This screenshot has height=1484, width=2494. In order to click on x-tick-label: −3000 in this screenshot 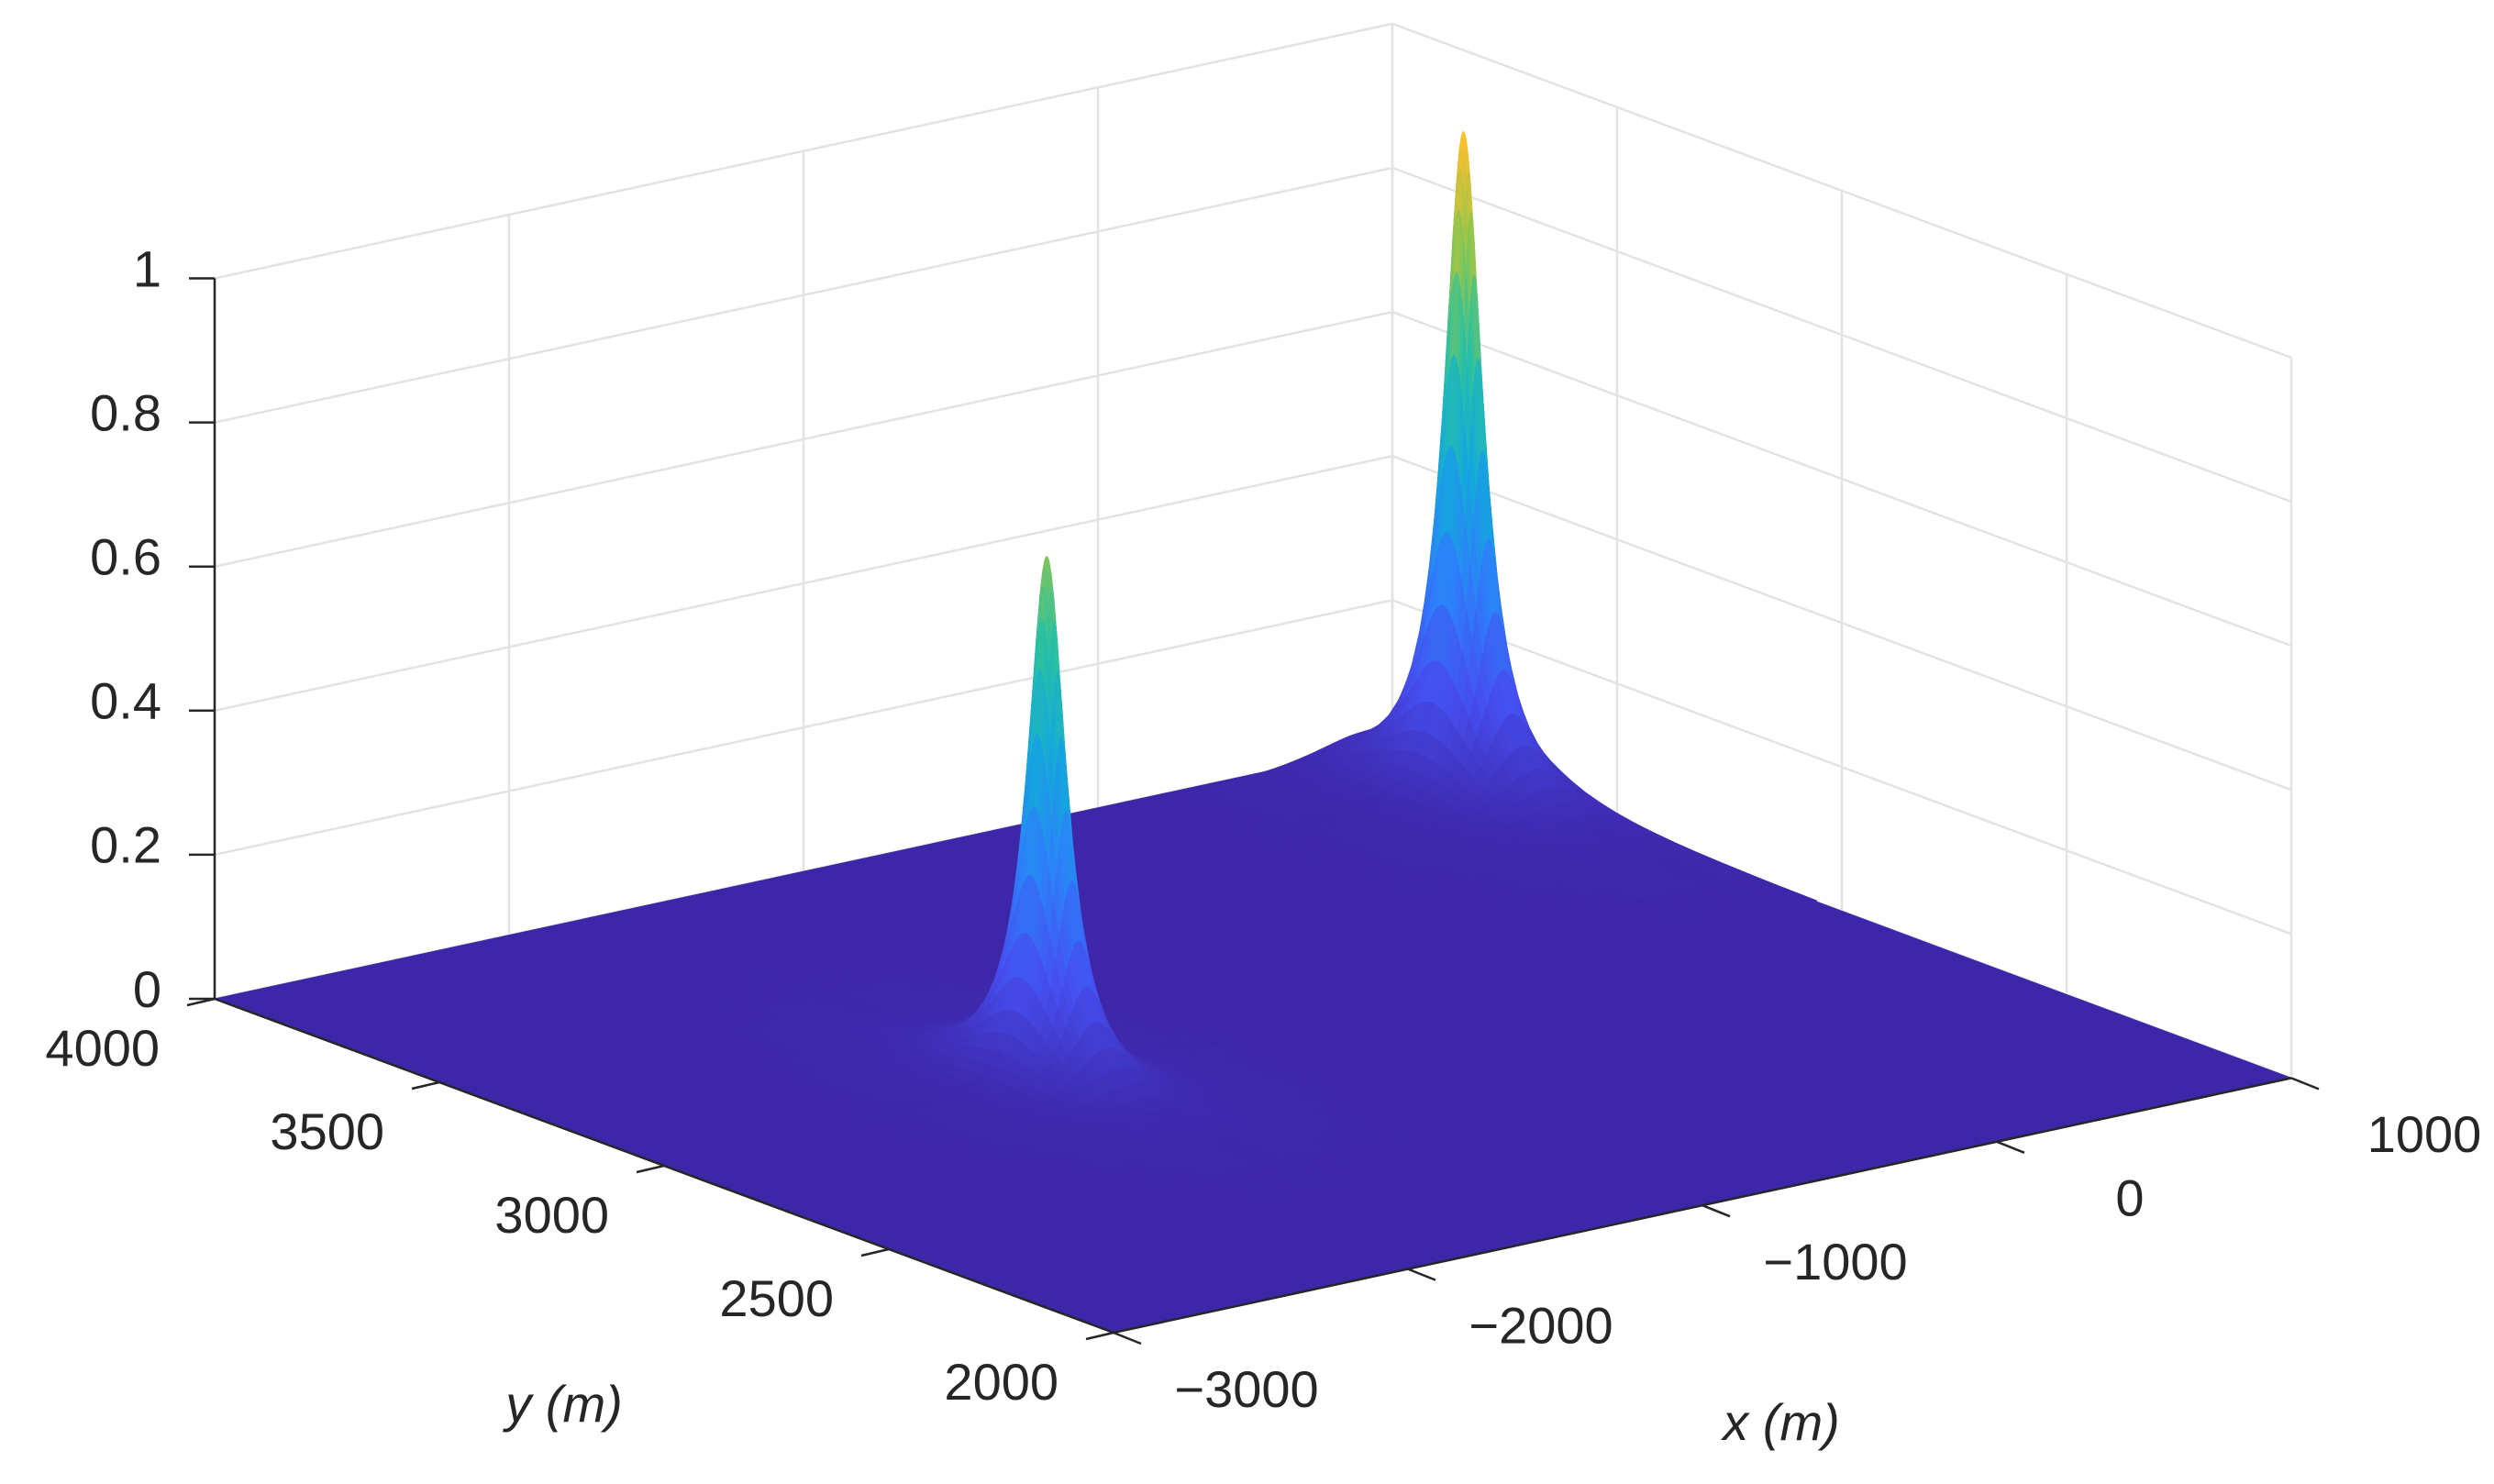, I will do `click(1246, 1389)`.